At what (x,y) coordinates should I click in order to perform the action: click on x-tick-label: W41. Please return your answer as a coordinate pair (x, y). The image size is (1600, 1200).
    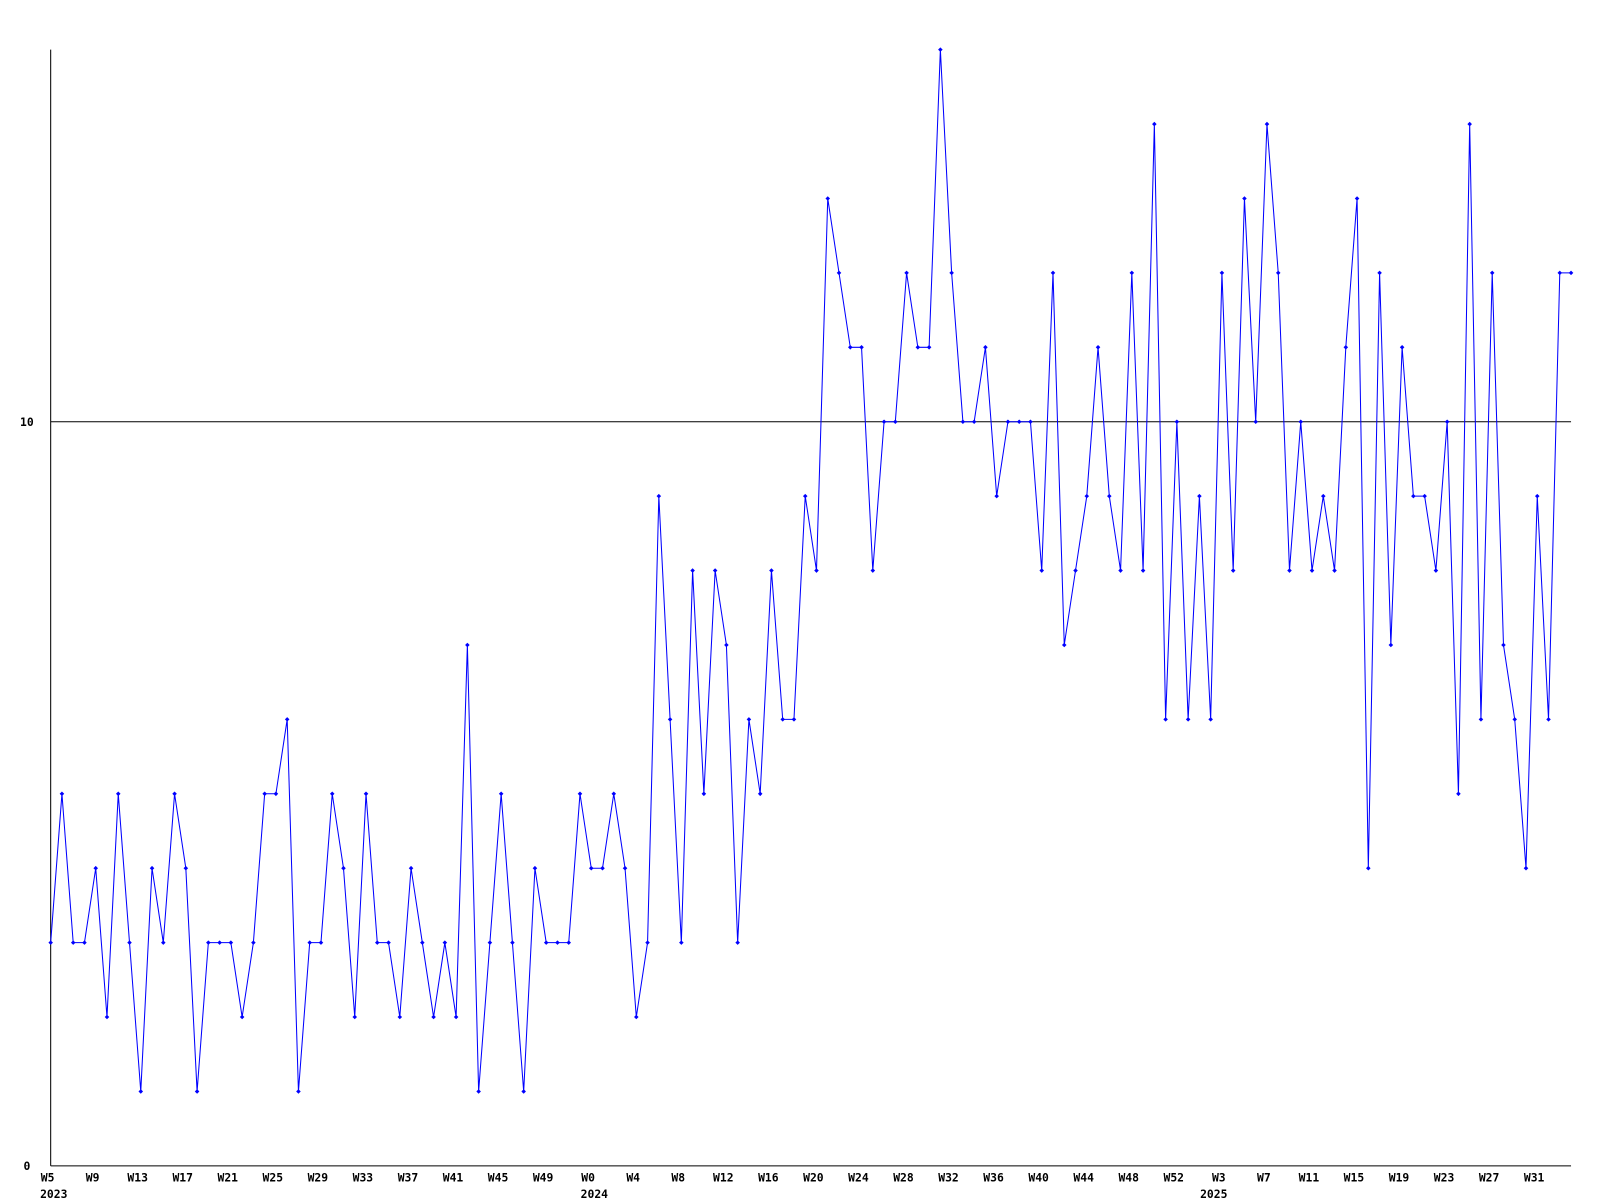
    Looking at the image, I should click on (453, 1177).